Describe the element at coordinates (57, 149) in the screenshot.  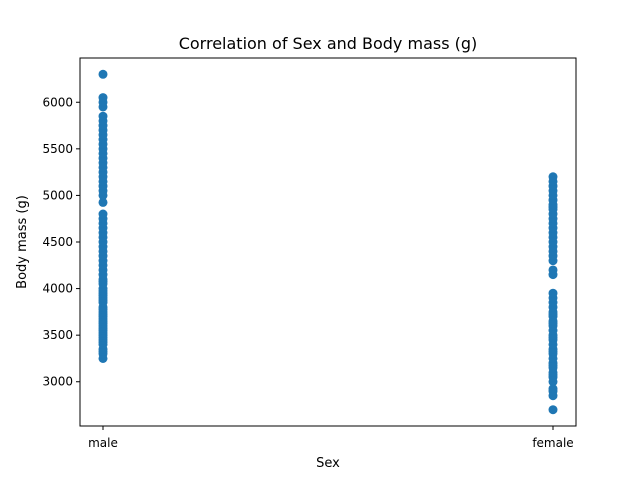
I see `y-tick-label: 5500` at that location.